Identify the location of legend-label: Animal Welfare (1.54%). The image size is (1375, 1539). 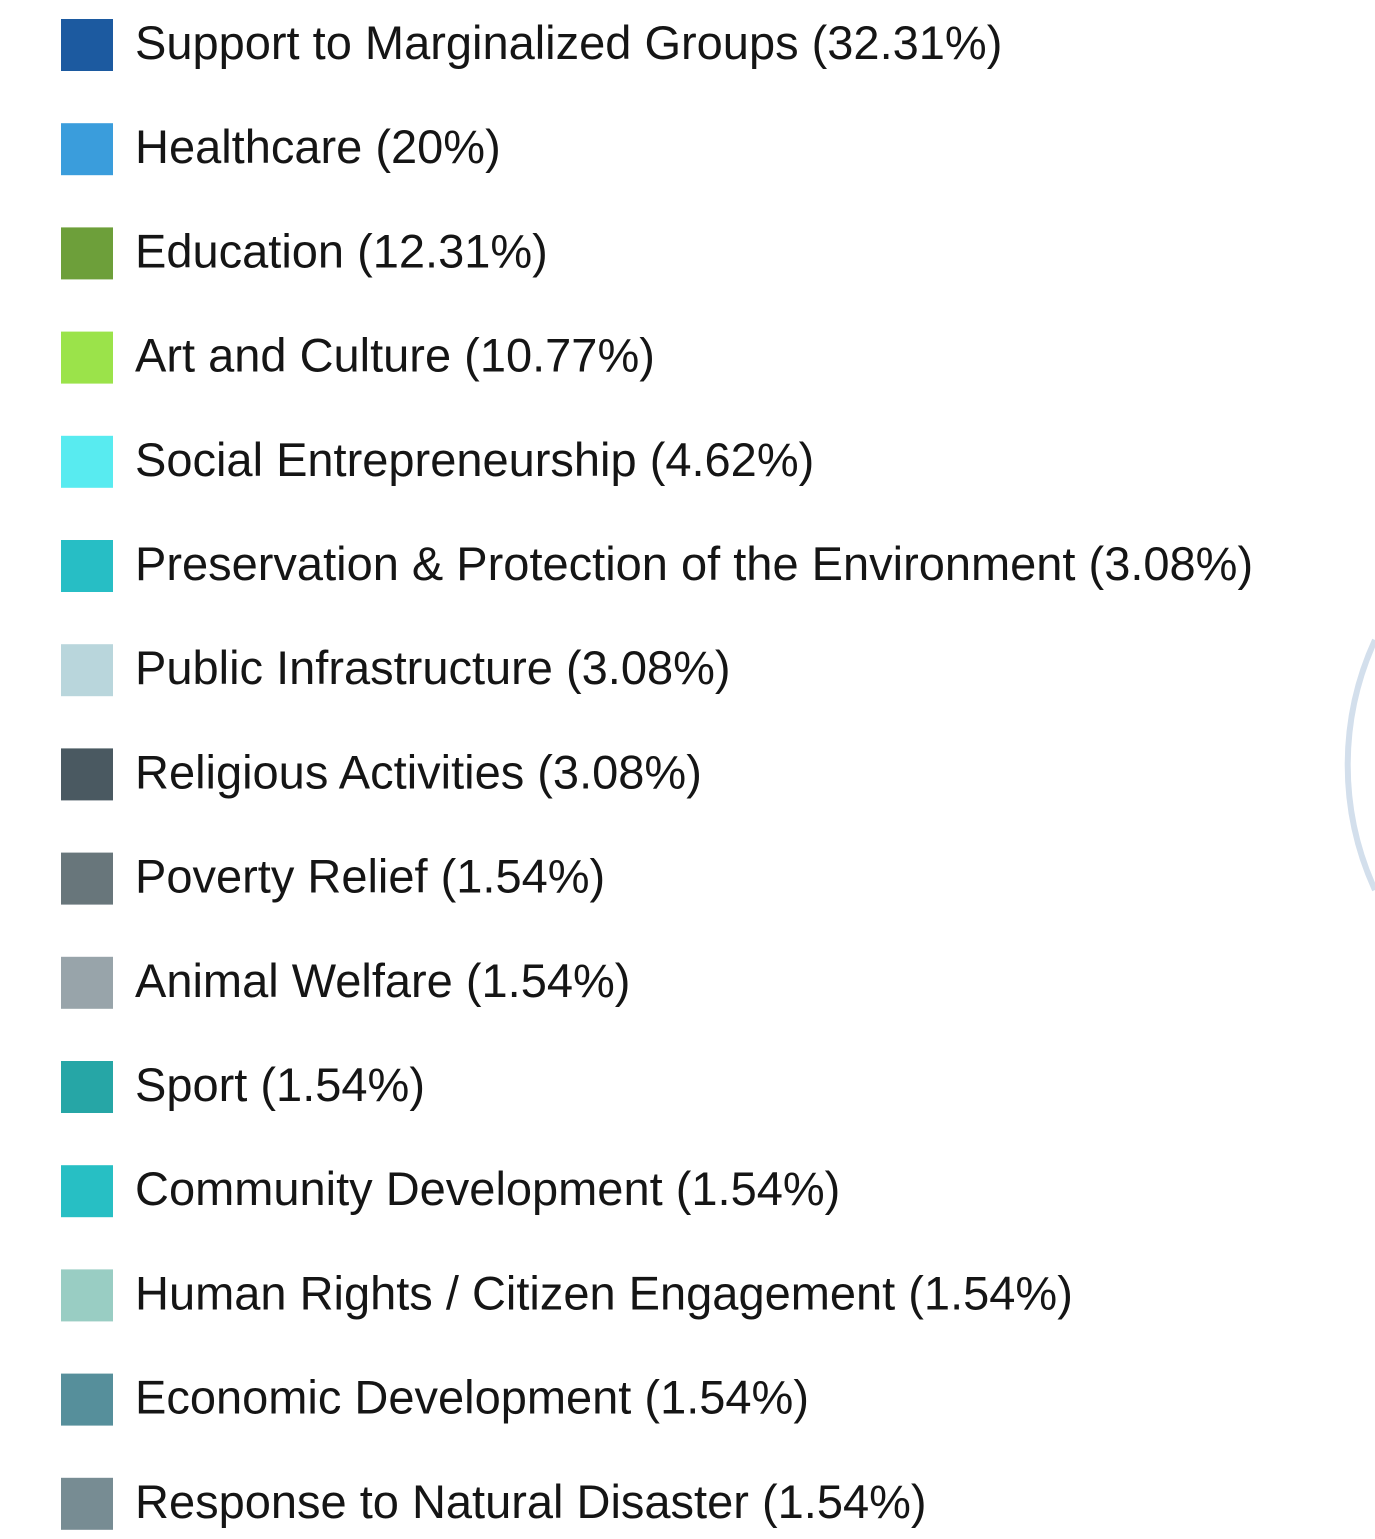
(382, 980).